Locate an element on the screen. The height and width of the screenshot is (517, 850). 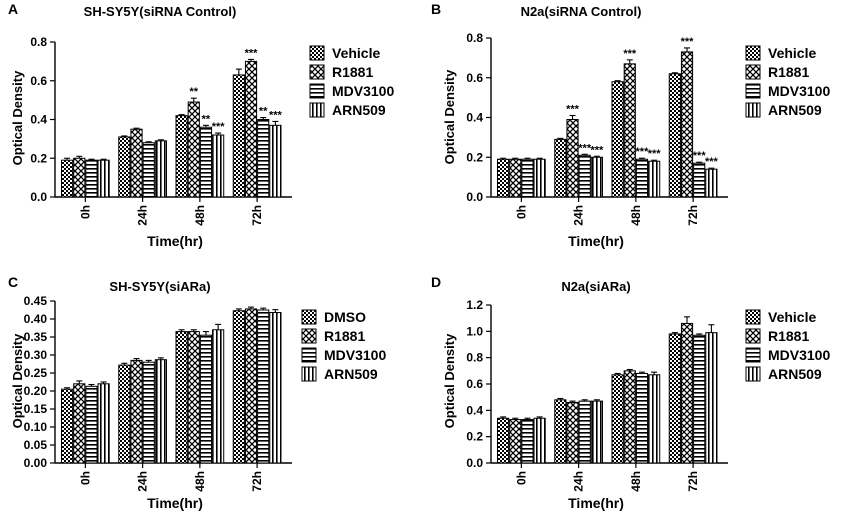
legend-c: DMSO R1881 MDV3100 ARN509 is located at coordinates (343, 345).